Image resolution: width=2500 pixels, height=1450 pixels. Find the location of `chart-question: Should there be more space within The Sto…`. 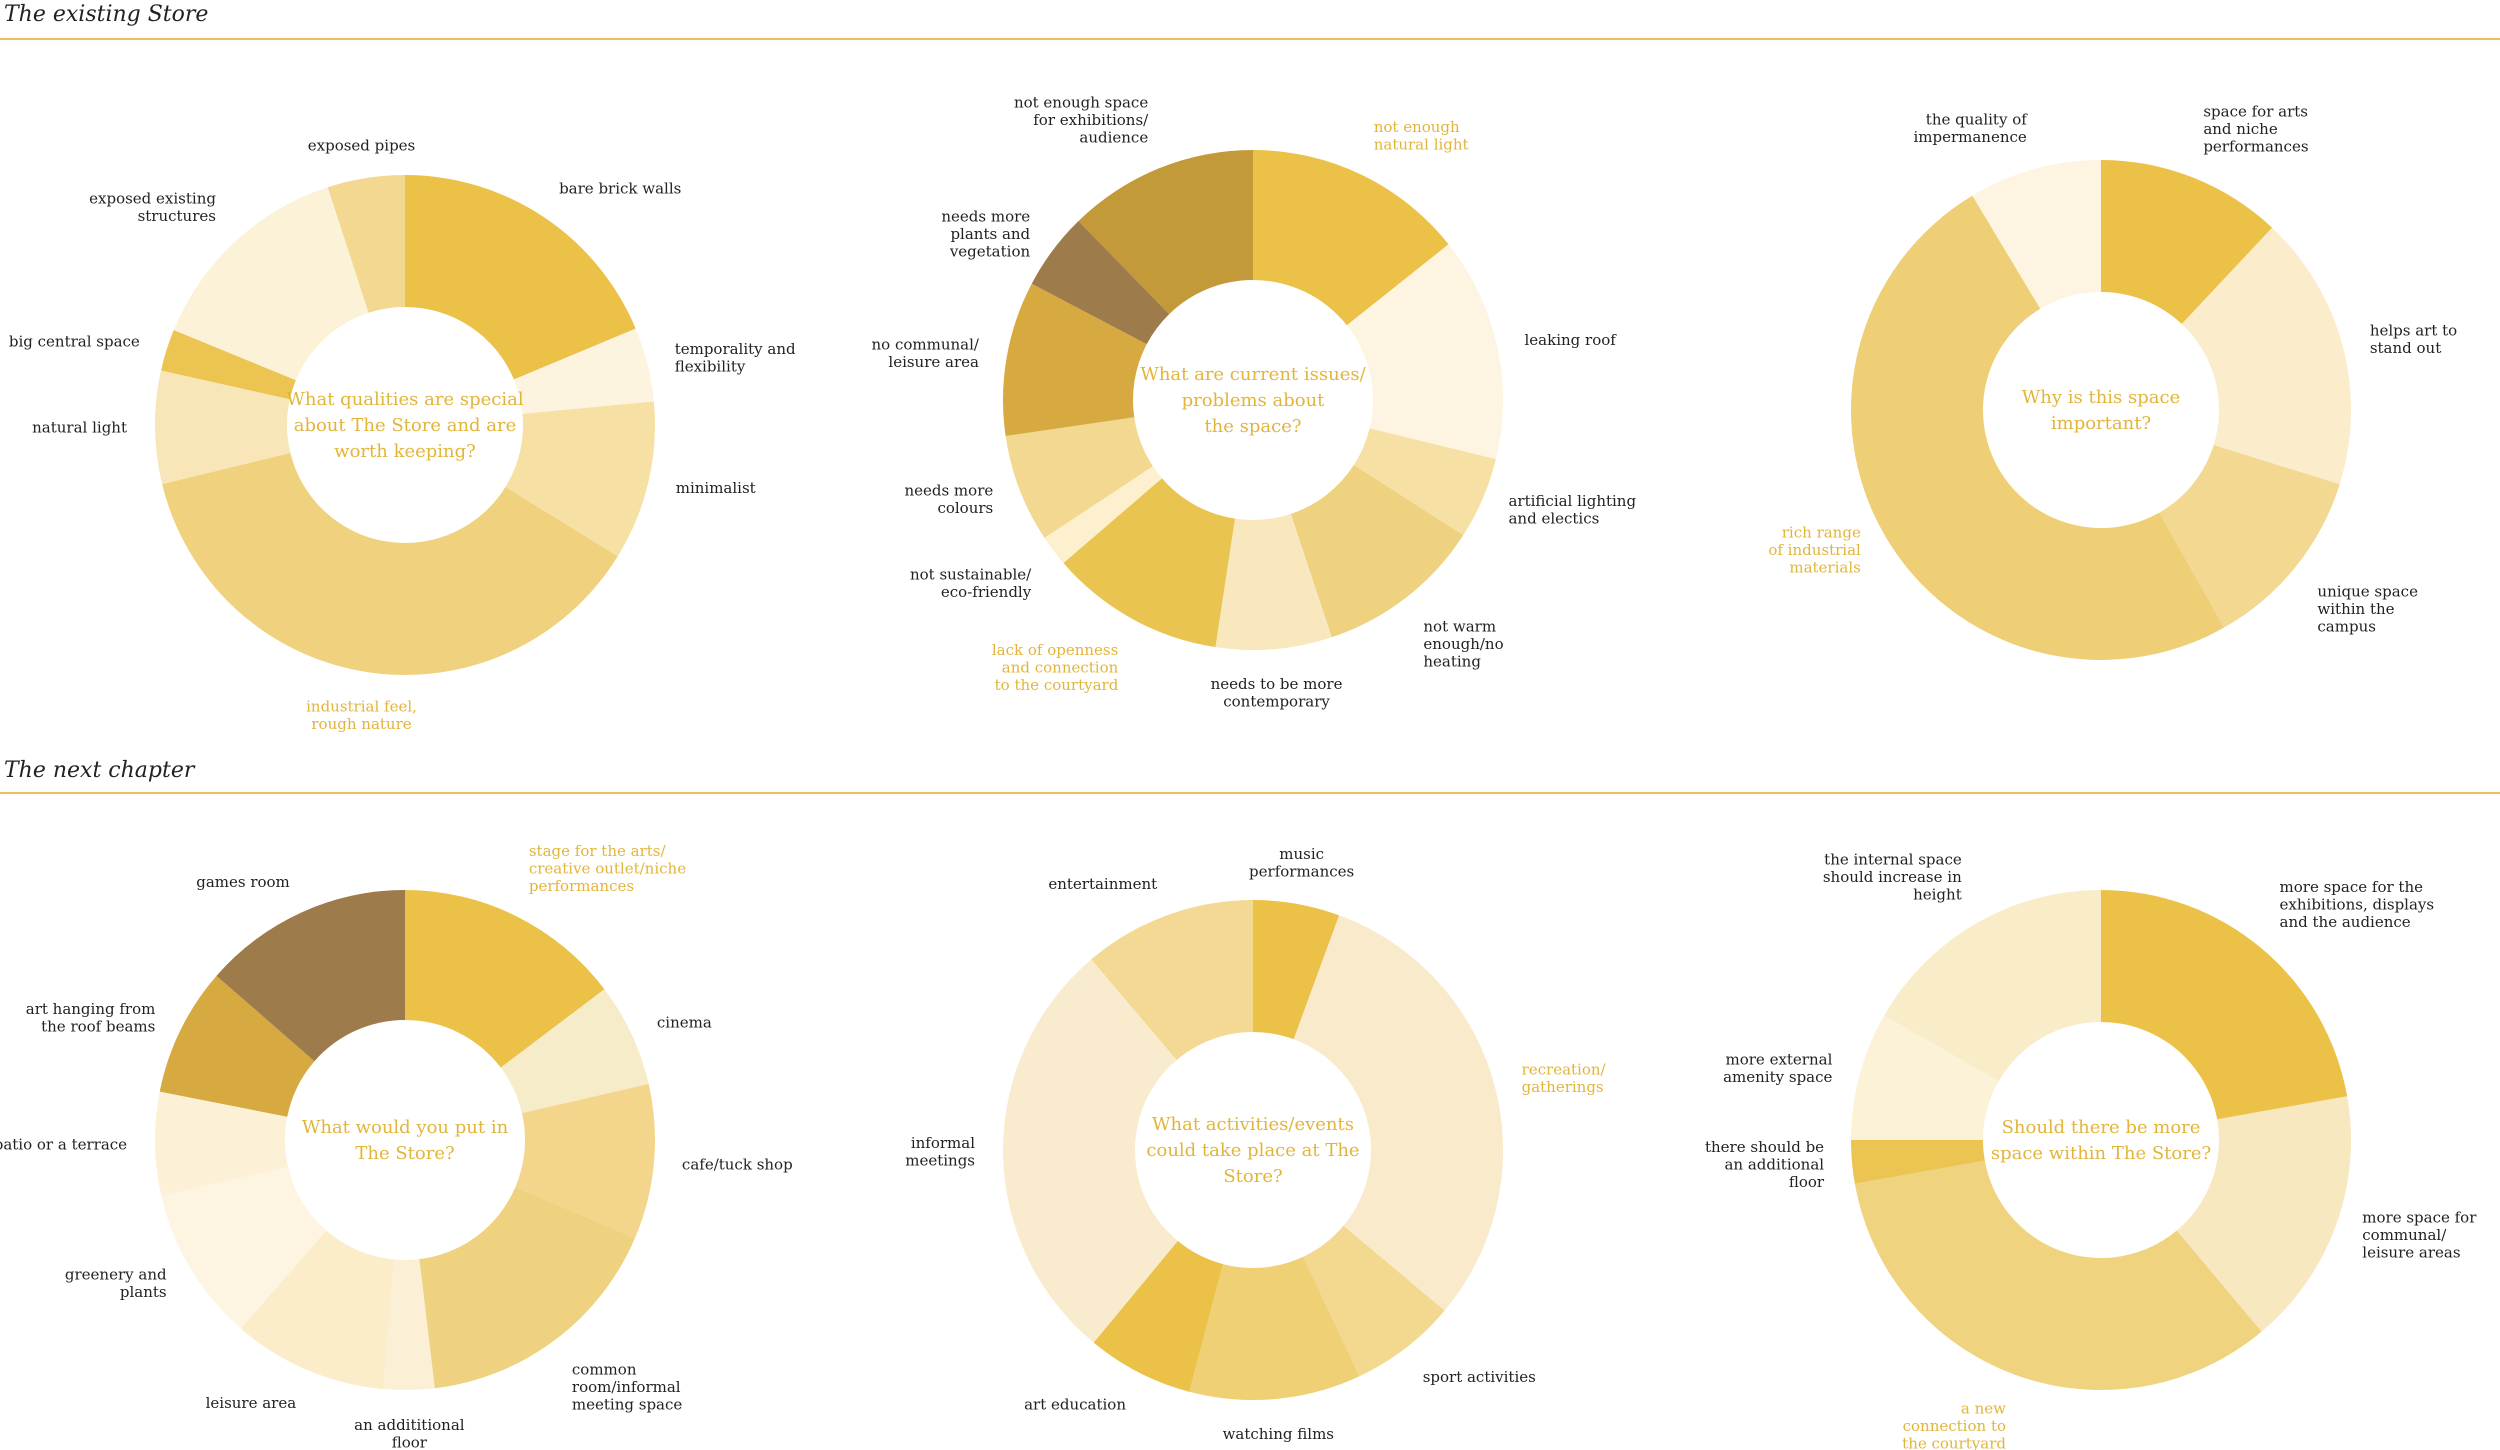

chart-question: Should there be more space within The Sto… is located at coordinates (2101, 1140).